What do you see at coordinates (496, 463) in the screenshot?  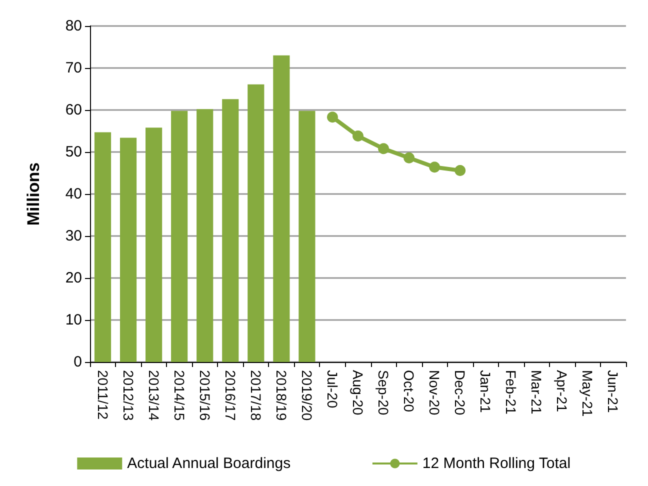 I see `legend-label: 12 Month Rolling Total` at bounding box center [496, 463].